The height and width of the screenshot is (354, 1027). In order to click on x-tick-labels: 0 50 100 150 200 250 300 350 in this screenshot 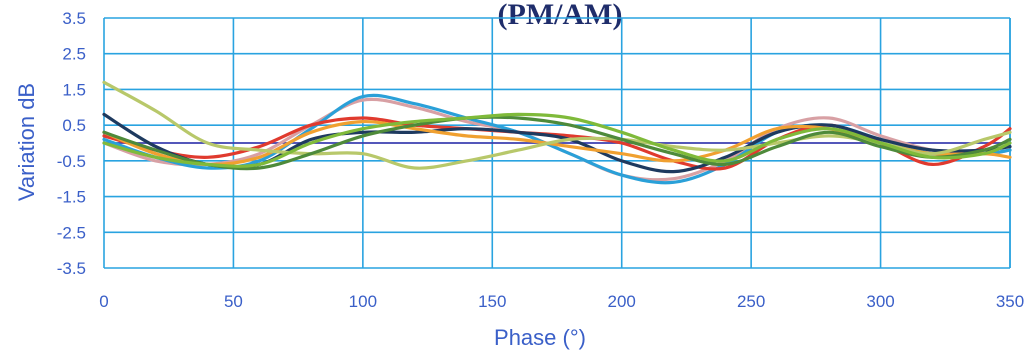, I will do `click(561, 301)`.